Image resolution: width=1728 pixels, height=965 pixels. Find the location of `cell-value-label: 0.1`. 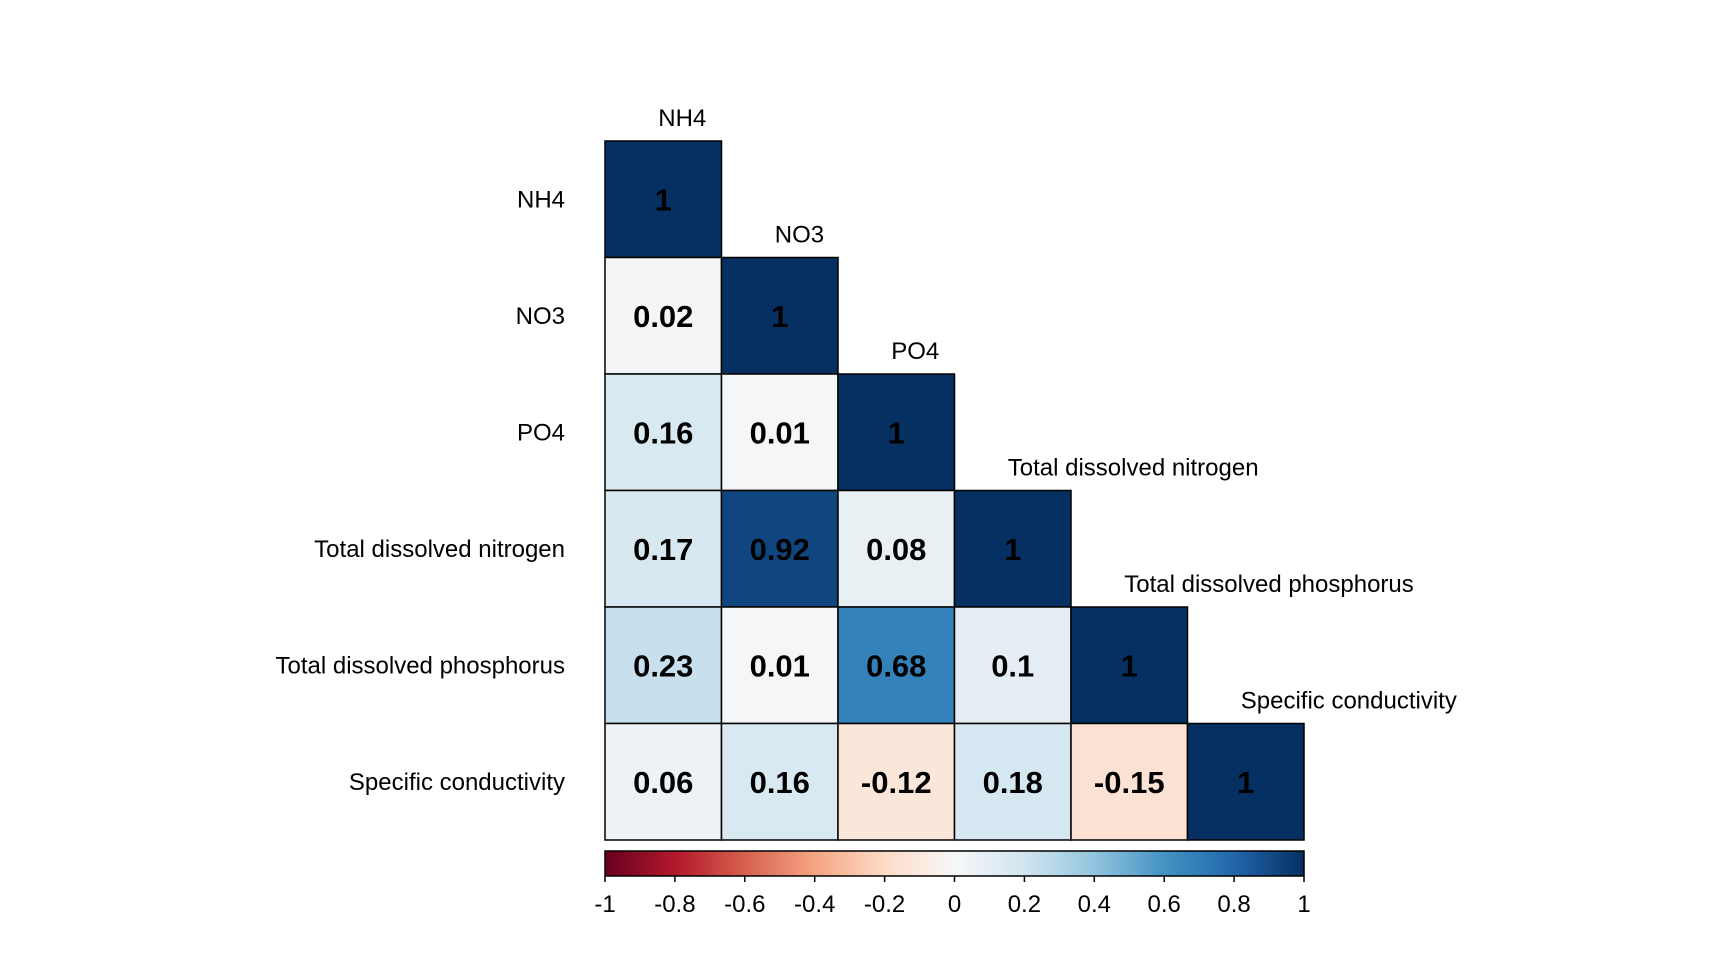

cell-value-label: 0.1 is located at coordinates (1012, 665).